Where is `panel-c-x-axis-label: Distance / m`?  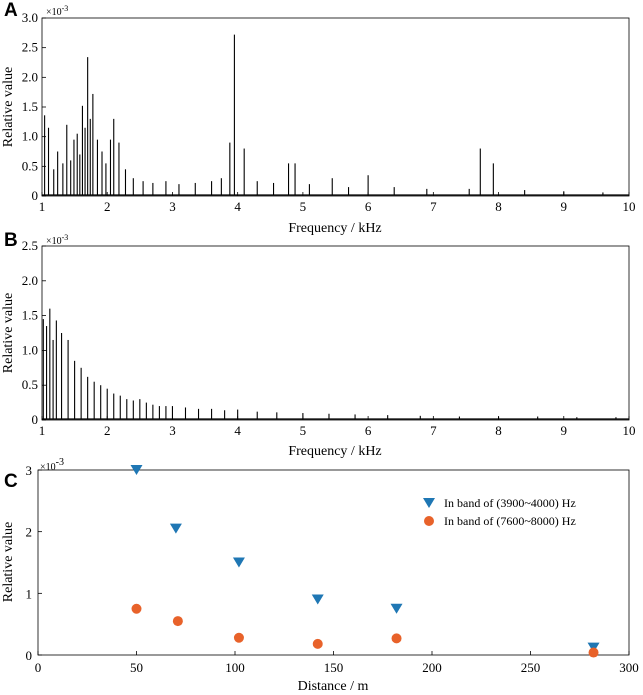
panel-c-x-axis-label: Distance / m is located at coordinates (333, 686).